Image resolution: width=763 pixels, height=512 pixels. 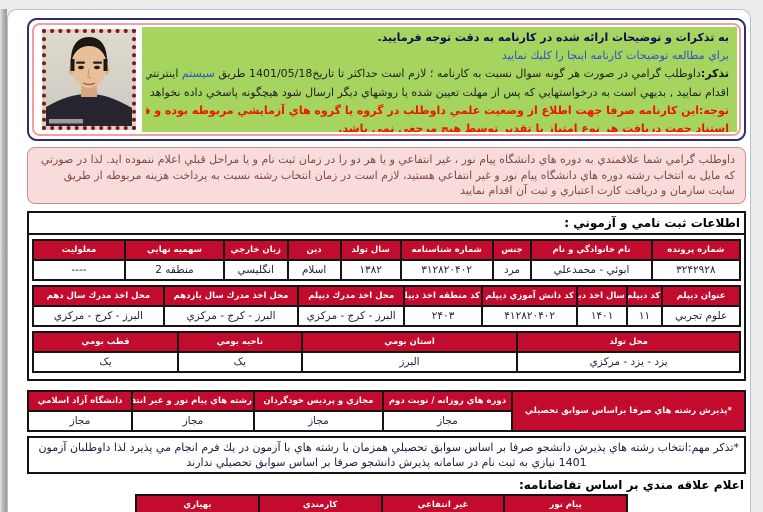 I want to click on column-header: سال تولد, so click(x=370, y=249).